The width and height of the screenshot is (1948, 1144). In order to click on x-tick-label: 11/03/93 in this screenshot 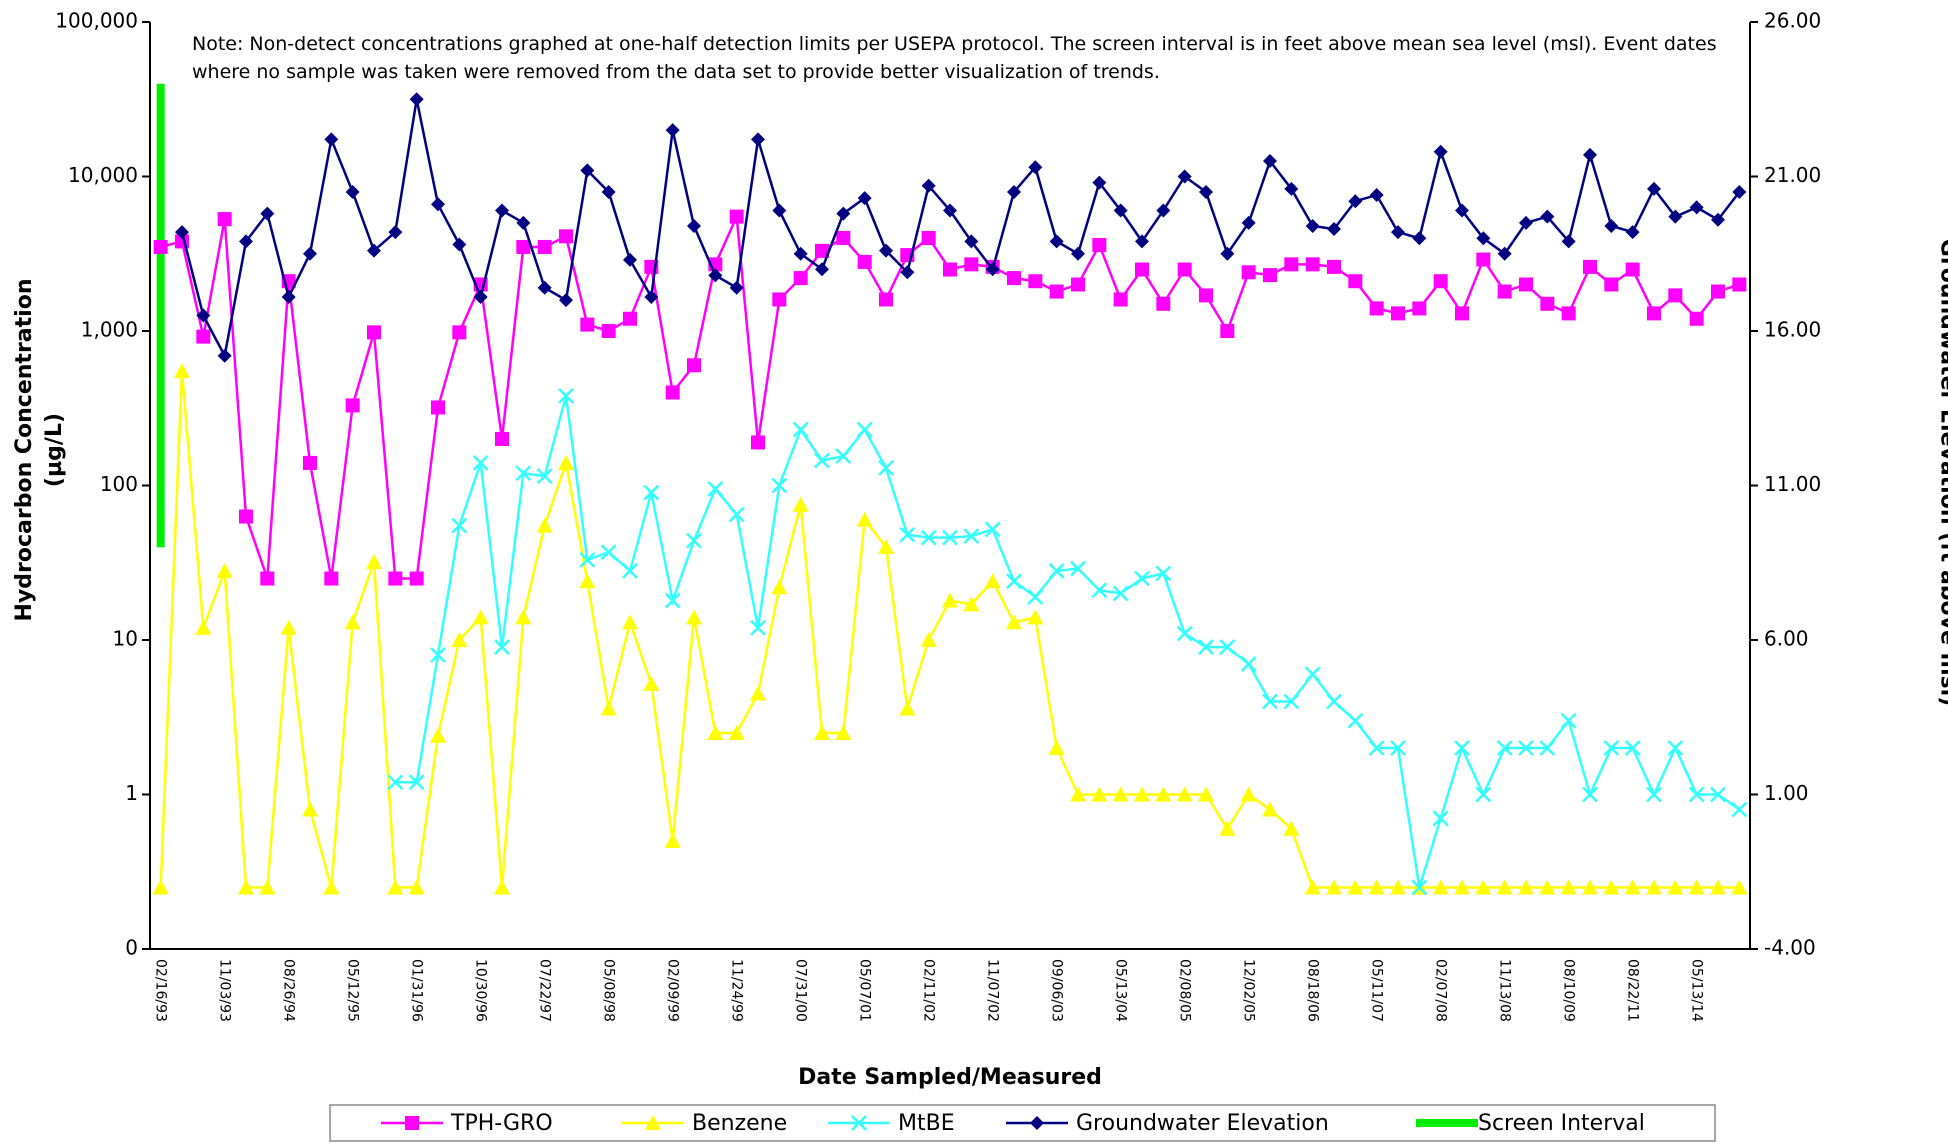, I will do `click(225, 990)`.